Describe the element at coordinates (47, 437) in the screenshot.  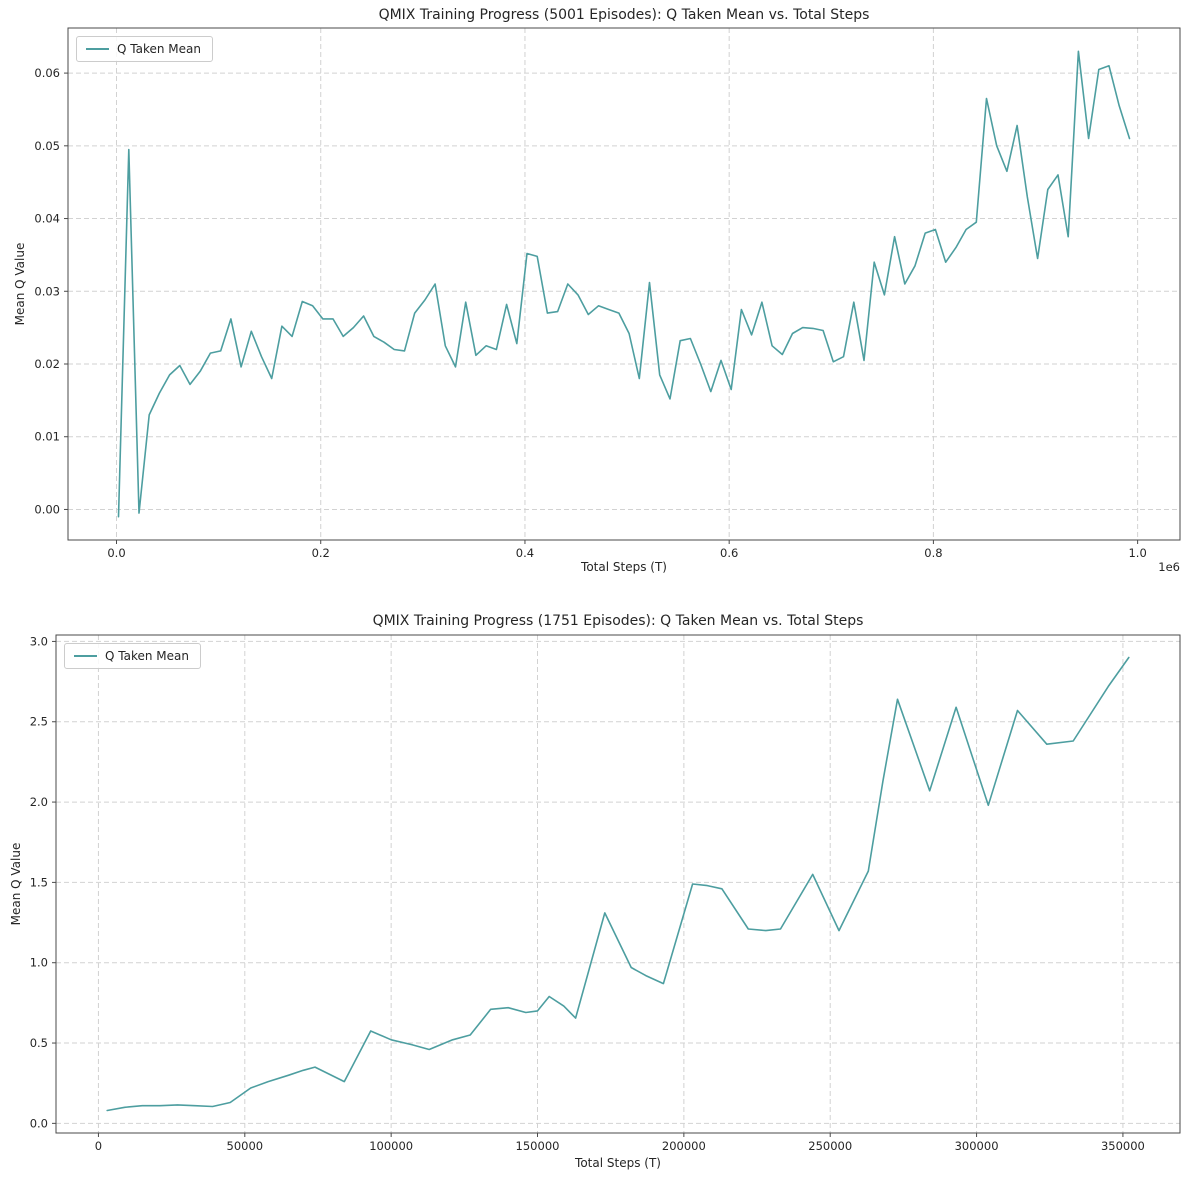
I see `svg-text: 0.01` at that location.